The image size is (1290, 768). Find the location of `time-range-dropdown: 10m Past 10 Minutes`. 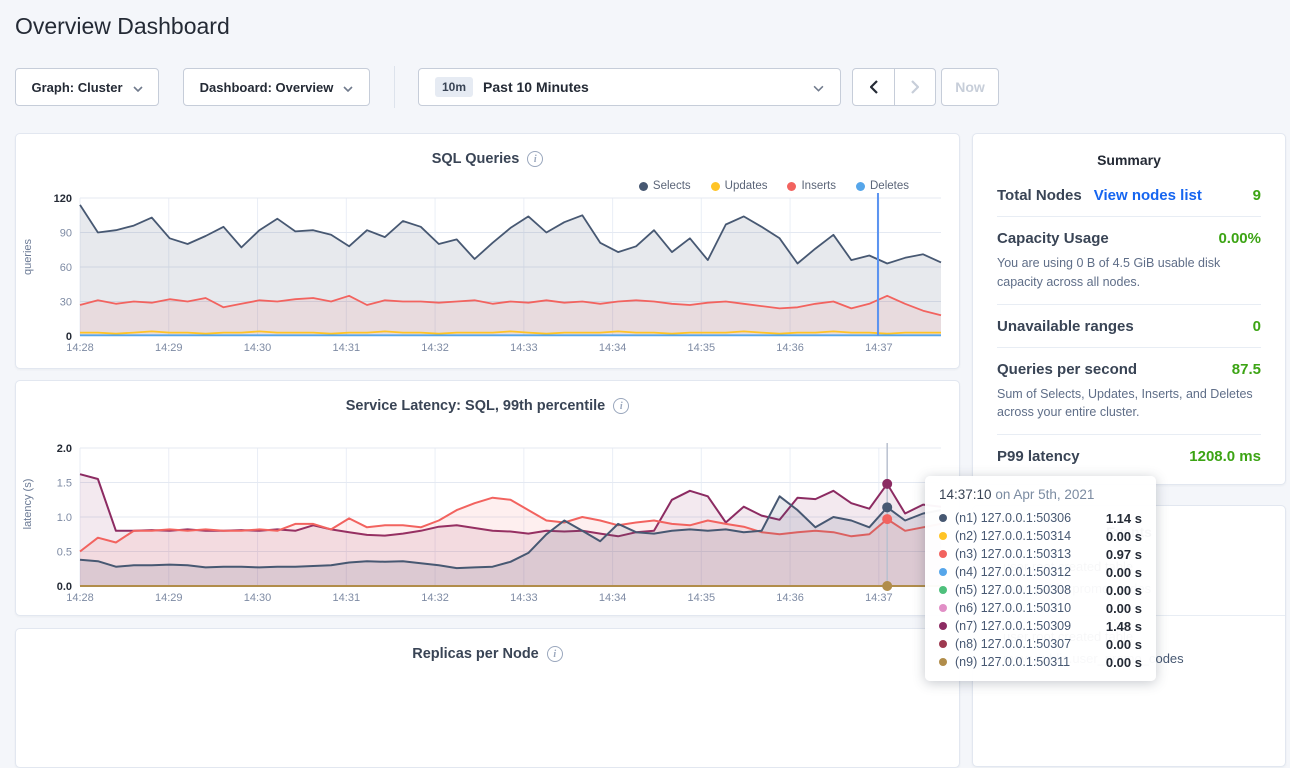

time-range-dropdown: 10m Past 10 Minutes is located at coordinates (629, 87).